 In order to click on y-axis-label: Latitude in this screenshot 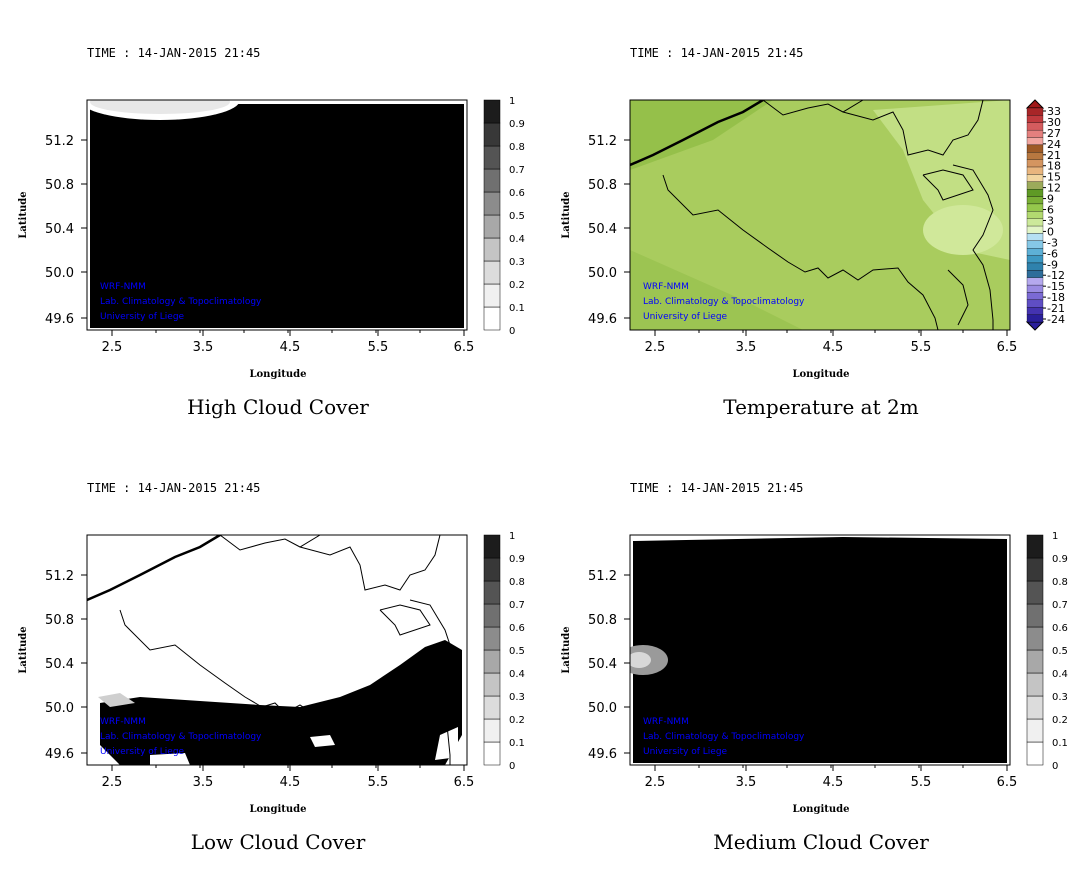, I will do `click(566, 214)`.